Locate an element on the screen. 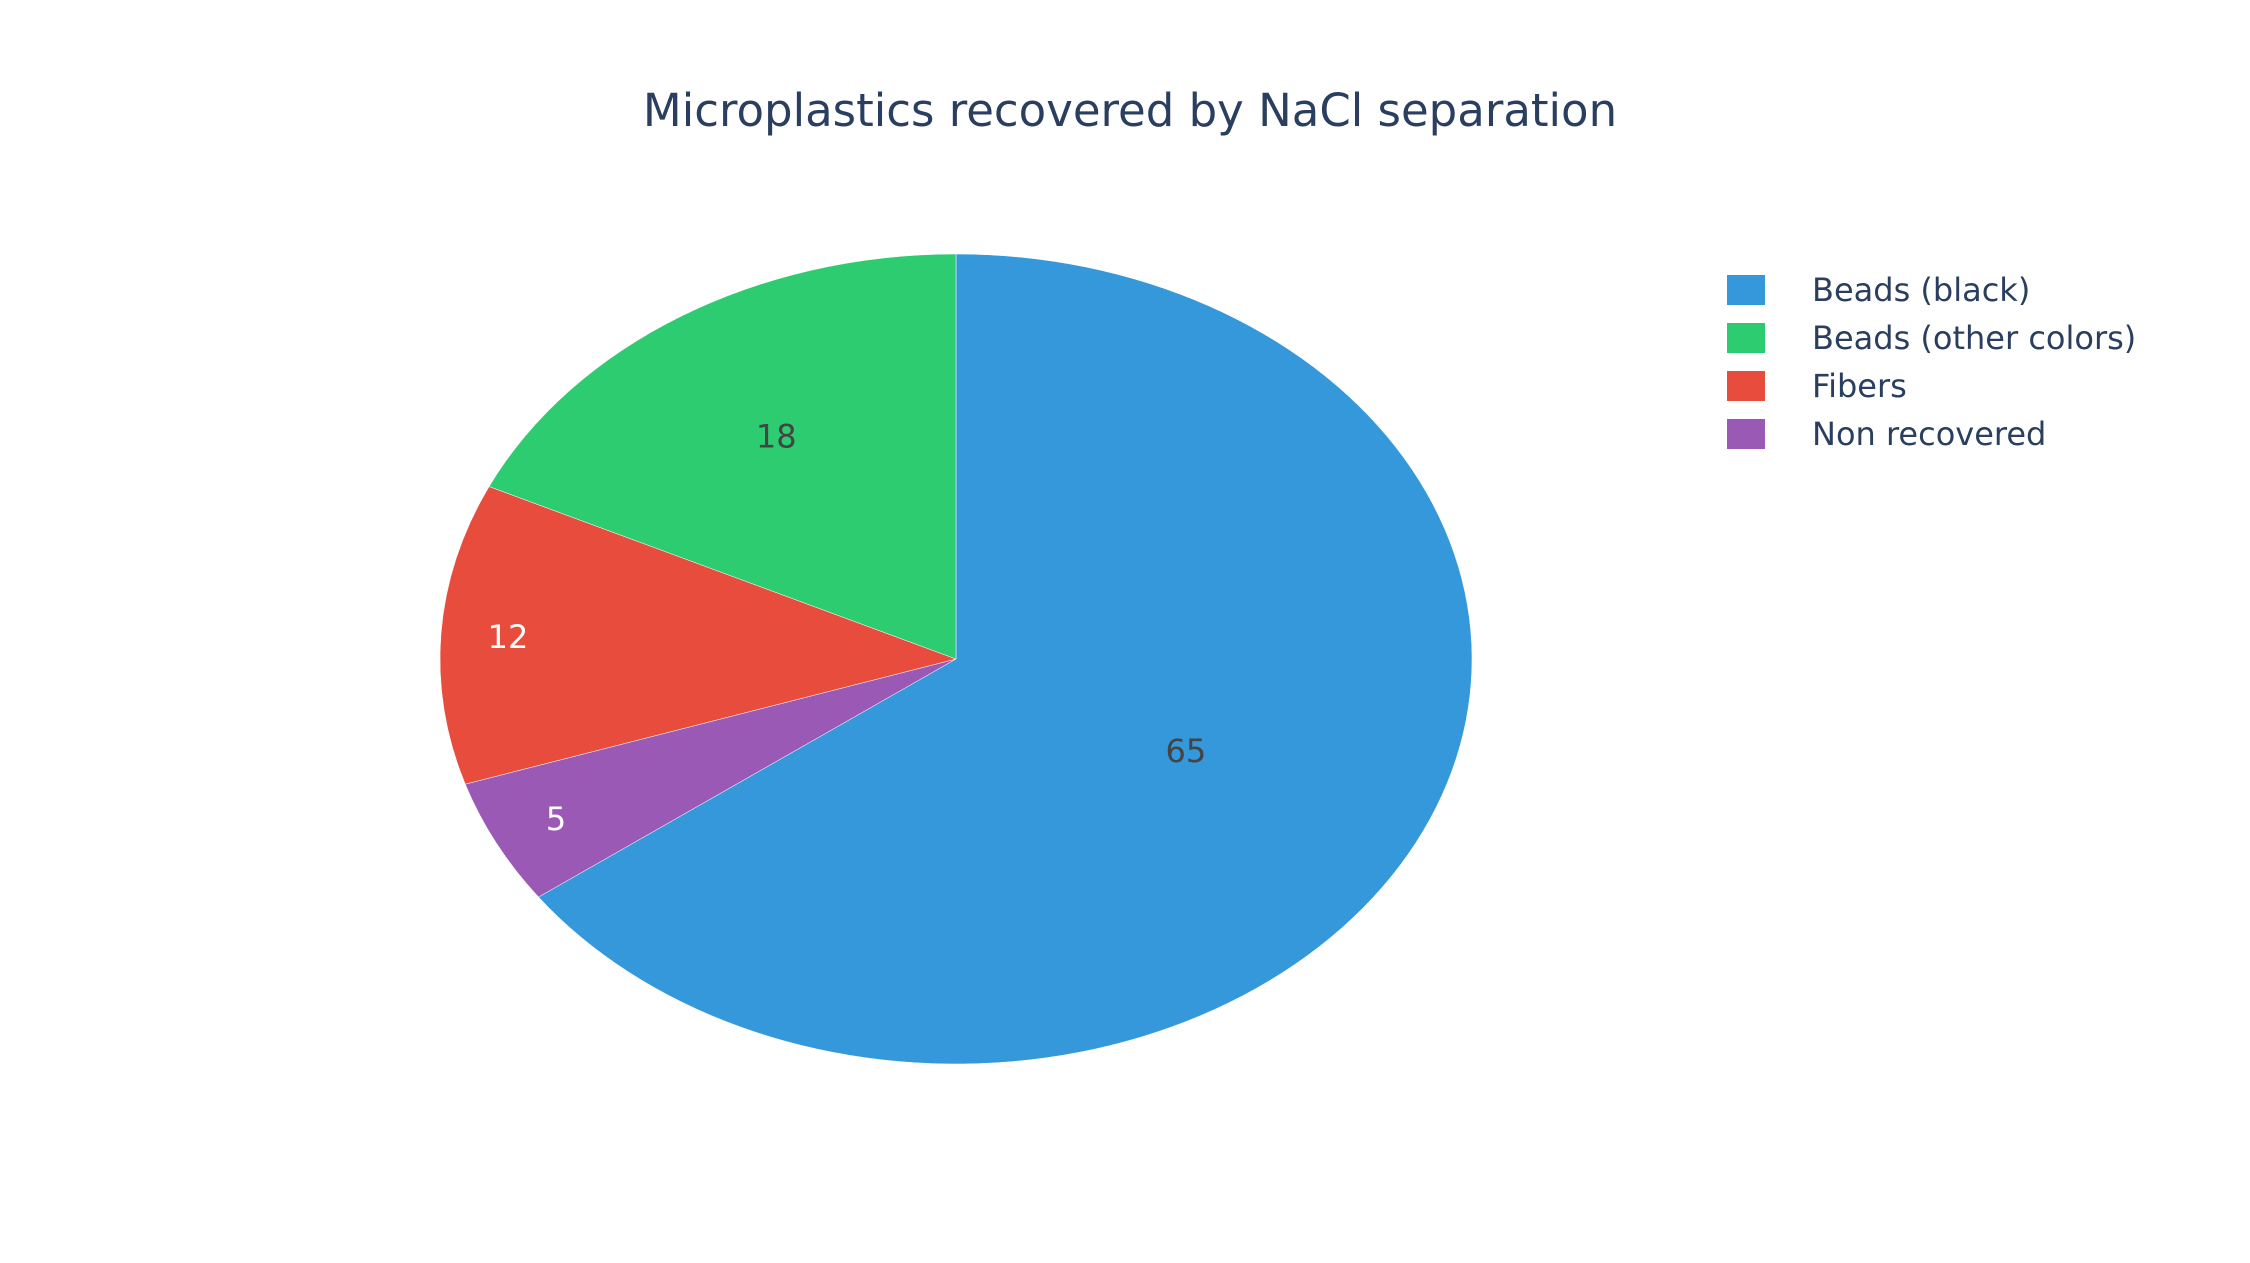  legend-item: Beads (black) is located at coordinates (1878, 290).